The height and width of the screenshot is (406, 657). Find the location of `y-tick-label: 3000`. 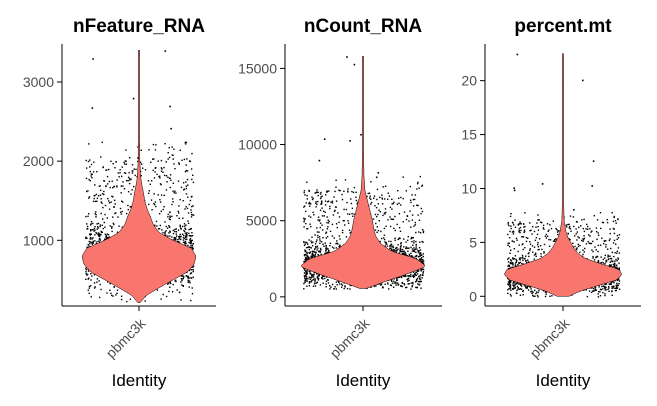

y-tick-label: 3000 is located at coordinates (38, 82).